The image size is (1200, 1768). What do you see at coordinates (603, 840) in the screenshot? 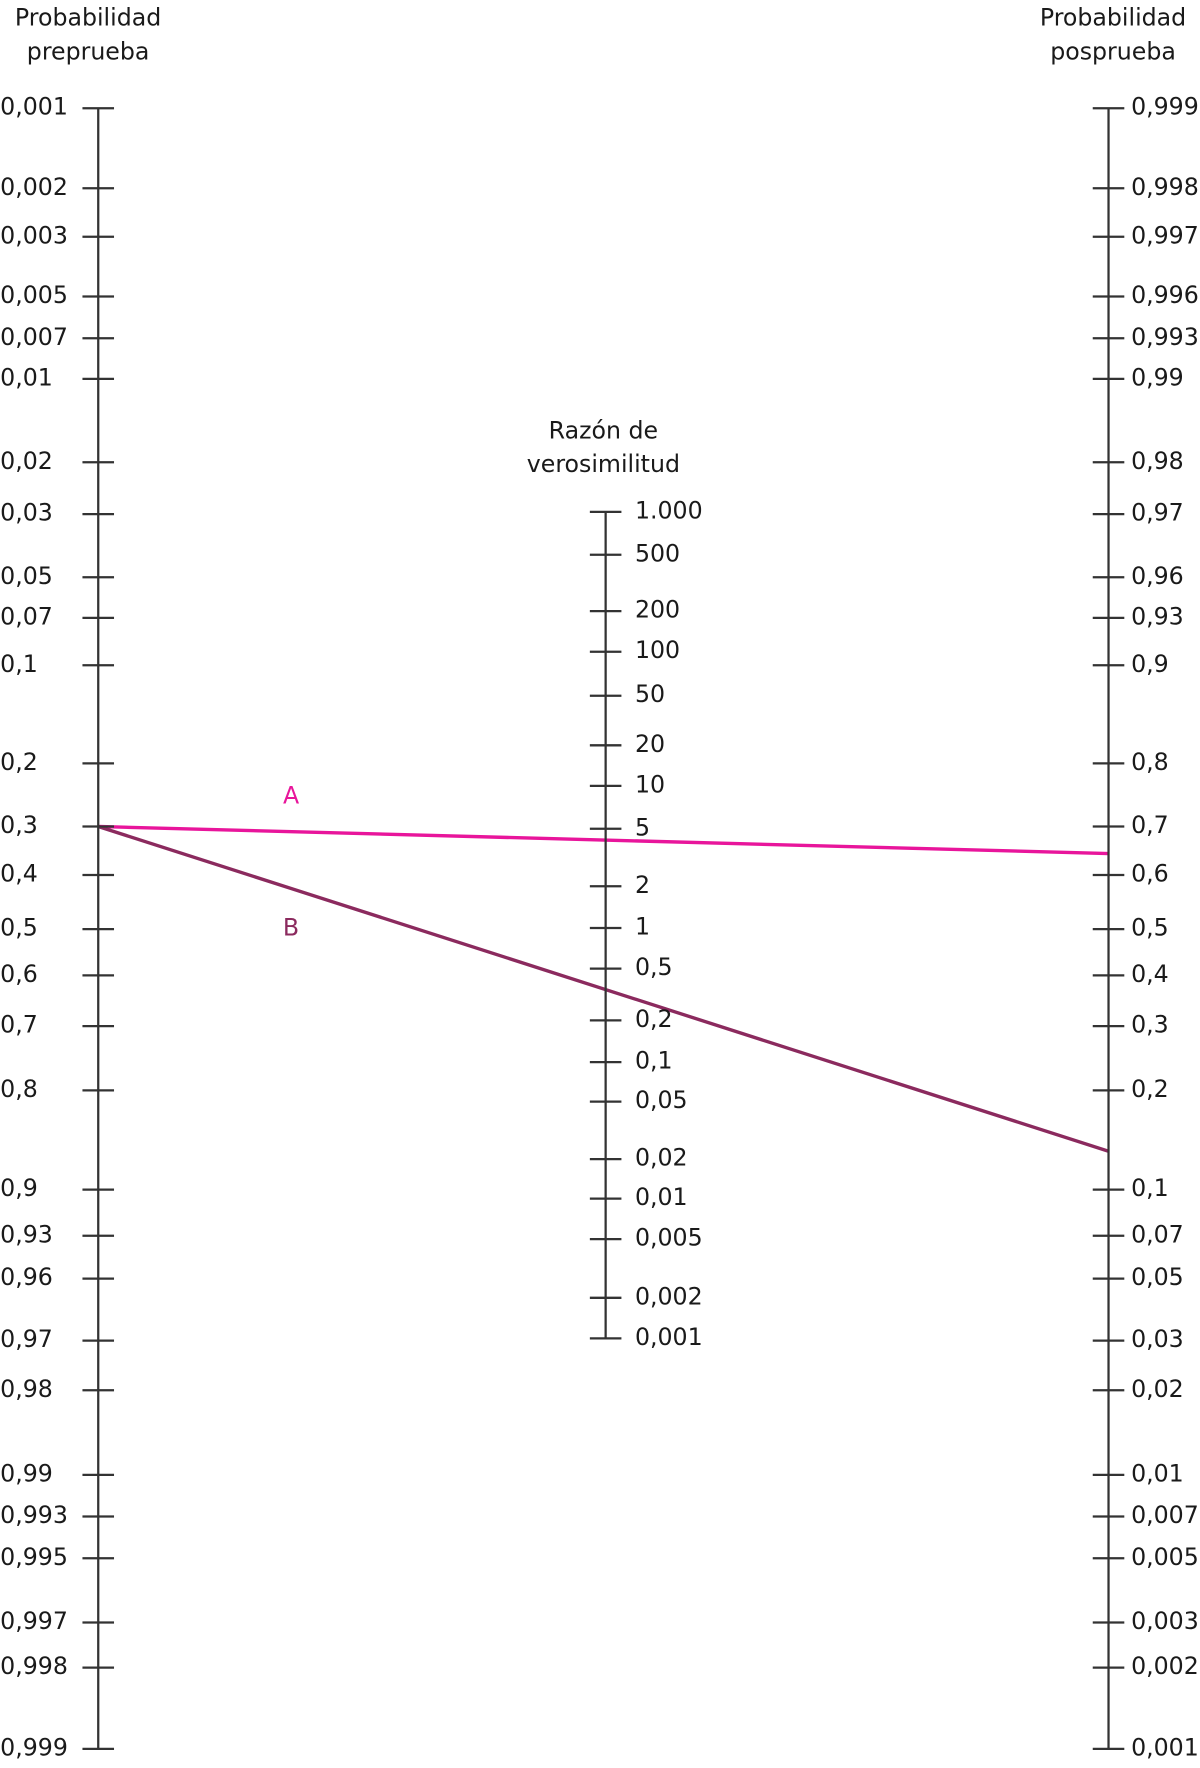
I see `line-a` at bounding box center [603, 840].